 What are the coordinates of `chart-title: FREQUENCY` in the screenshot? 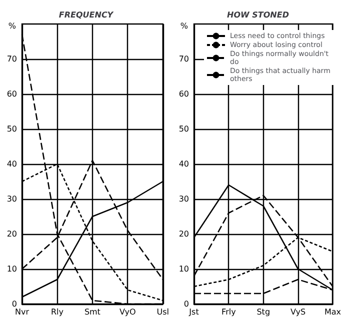 It's located at (86, 15).